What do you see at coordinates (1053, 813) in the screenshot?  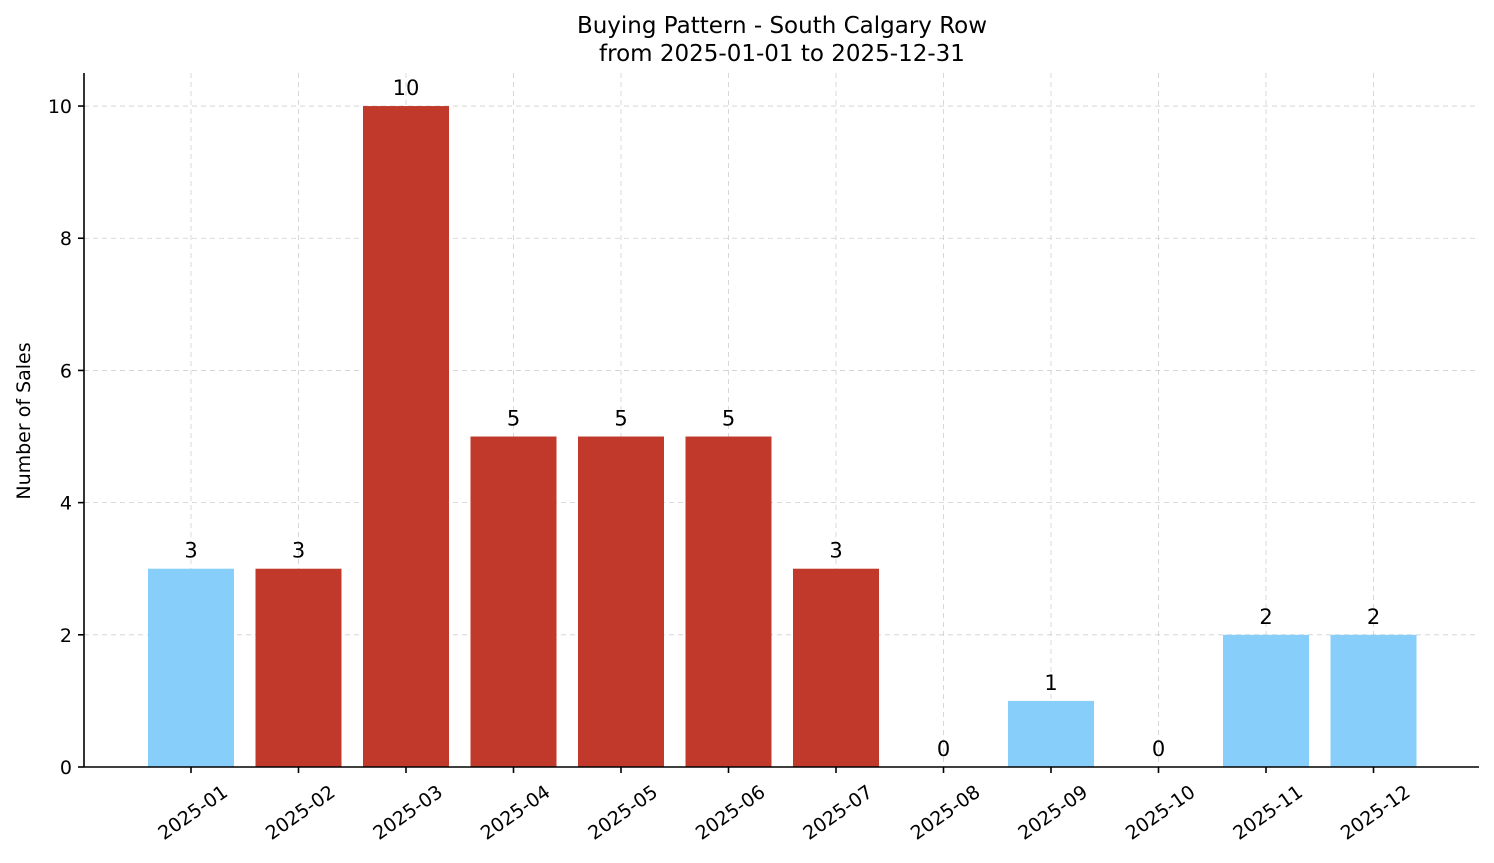 I see `x-tick-label: 2025-09` at bounding box center [1053, 813].